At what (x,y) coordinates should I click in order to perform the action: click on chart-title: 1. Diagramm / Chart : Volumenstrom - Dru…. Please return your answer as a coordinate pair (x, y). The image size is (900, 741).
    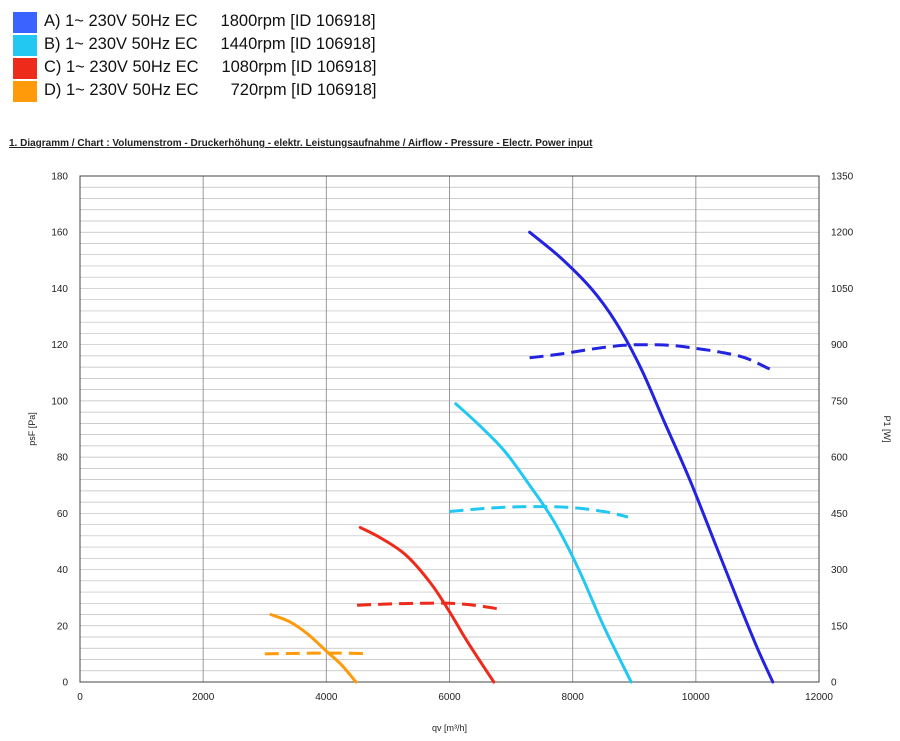
    Looking at the image, I should click on (301, 143).